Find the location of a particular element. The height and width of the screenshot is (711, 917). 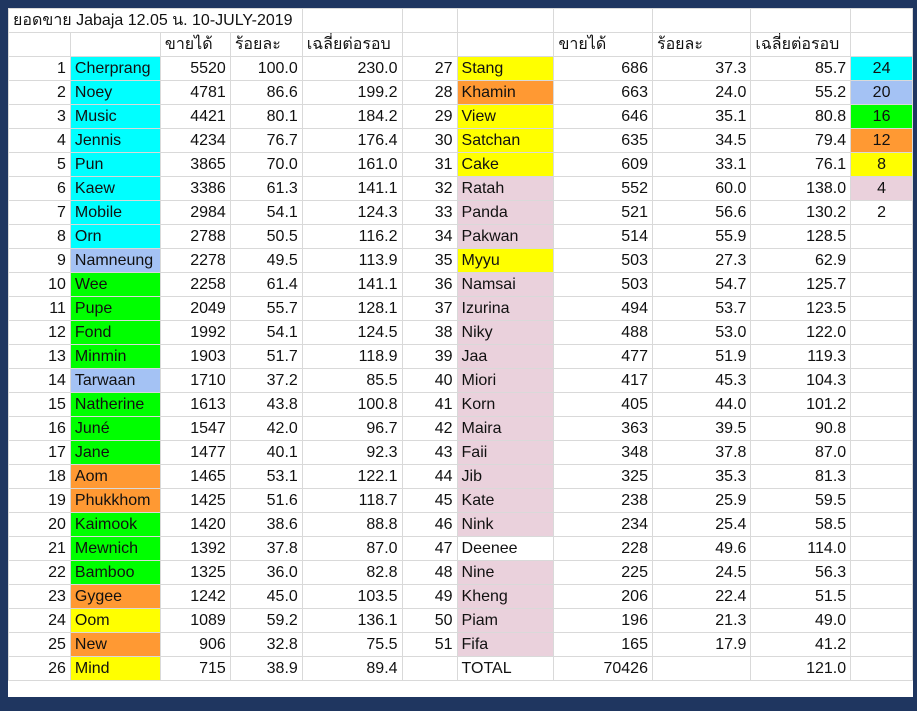

member-name-cell: Noey is located at coordinates (115, 92).